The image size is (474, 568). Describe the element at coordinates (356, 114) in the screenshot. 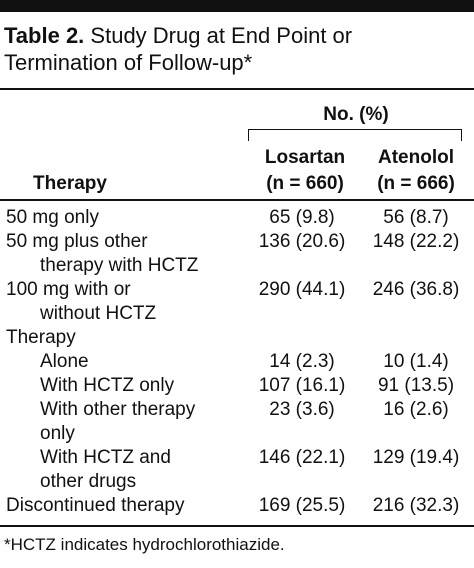

I see `group-header: No. (%)` at that location.